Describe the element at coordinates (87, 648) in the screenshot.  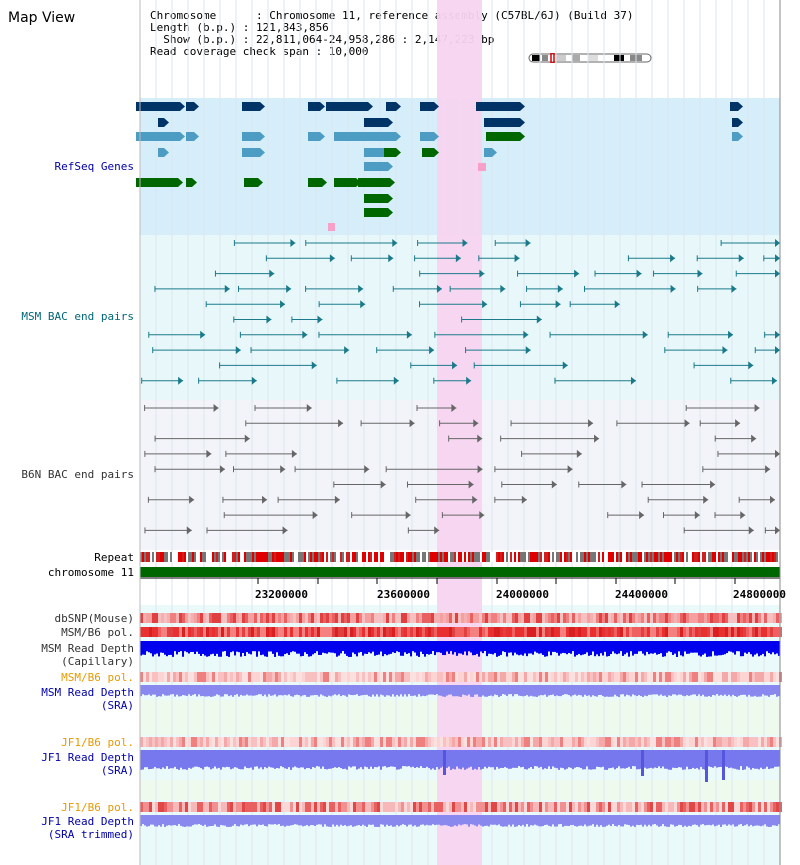
I see `track-label-msm-depth-cap: MSM Read Depth` at that location.